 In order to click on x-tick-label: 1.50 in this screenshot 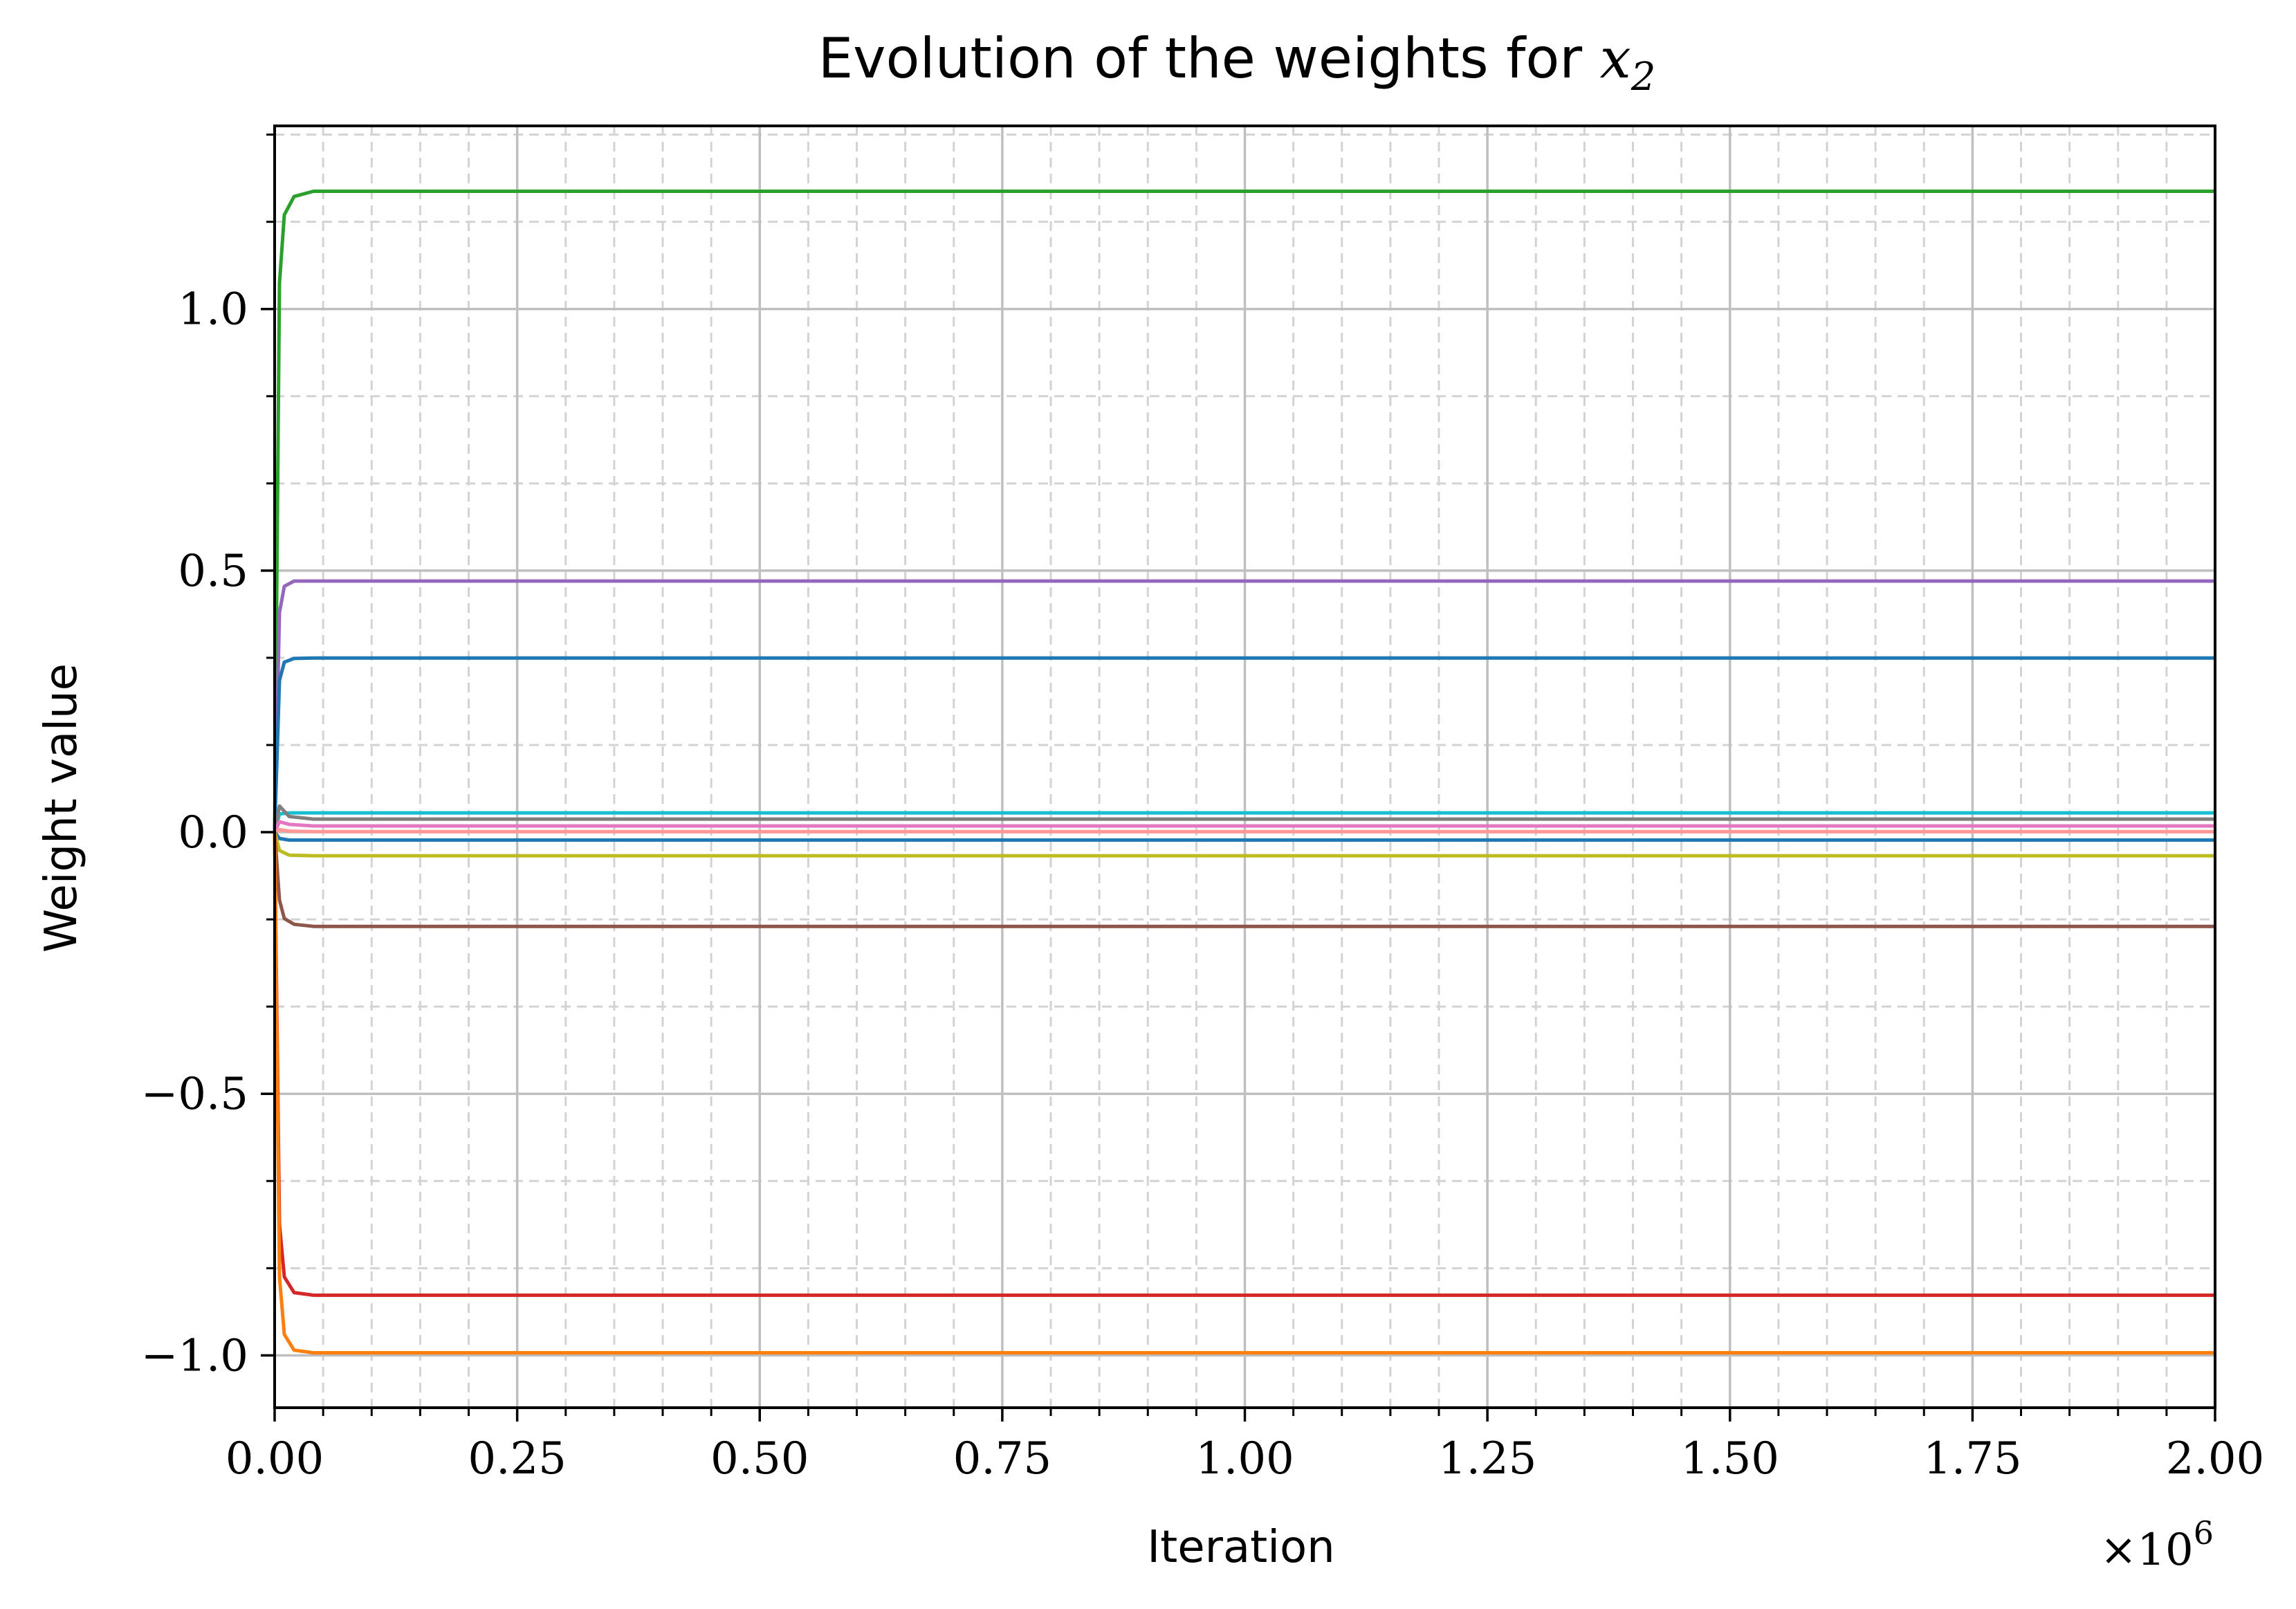, I will do `click(1730, 1459)`.